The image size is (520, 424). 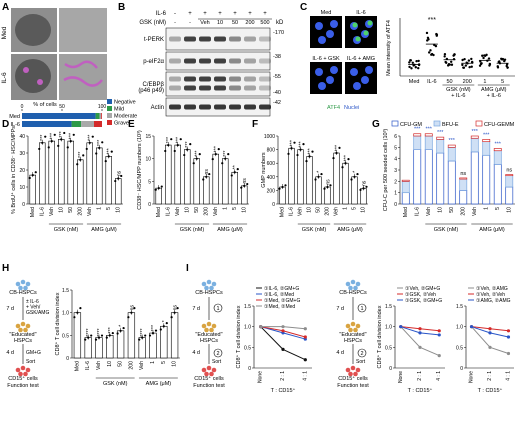 What do you see at coordinates (333, 108) in the screenshot?
I see `c-stain-atf4: ATF4` at bounding box center [333, 108].